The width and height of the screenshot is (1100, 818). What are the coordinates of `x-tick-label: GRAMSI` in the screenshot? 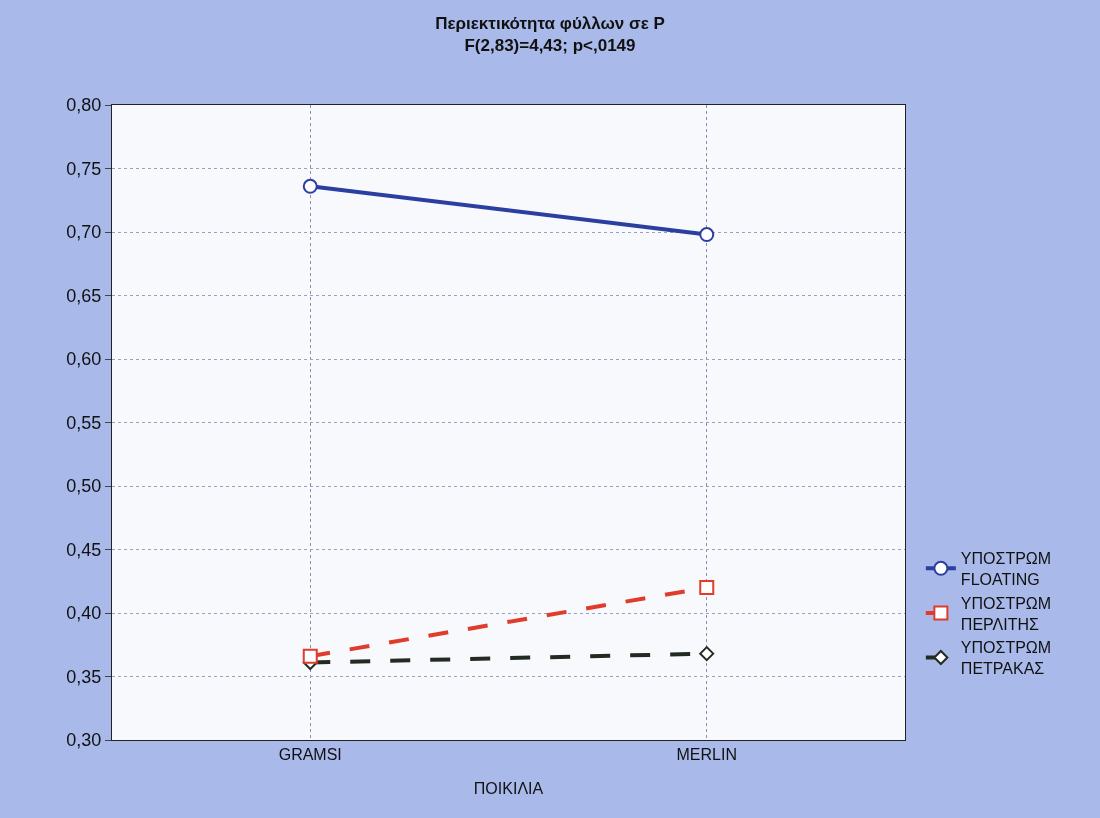 It's located at (310, 755).